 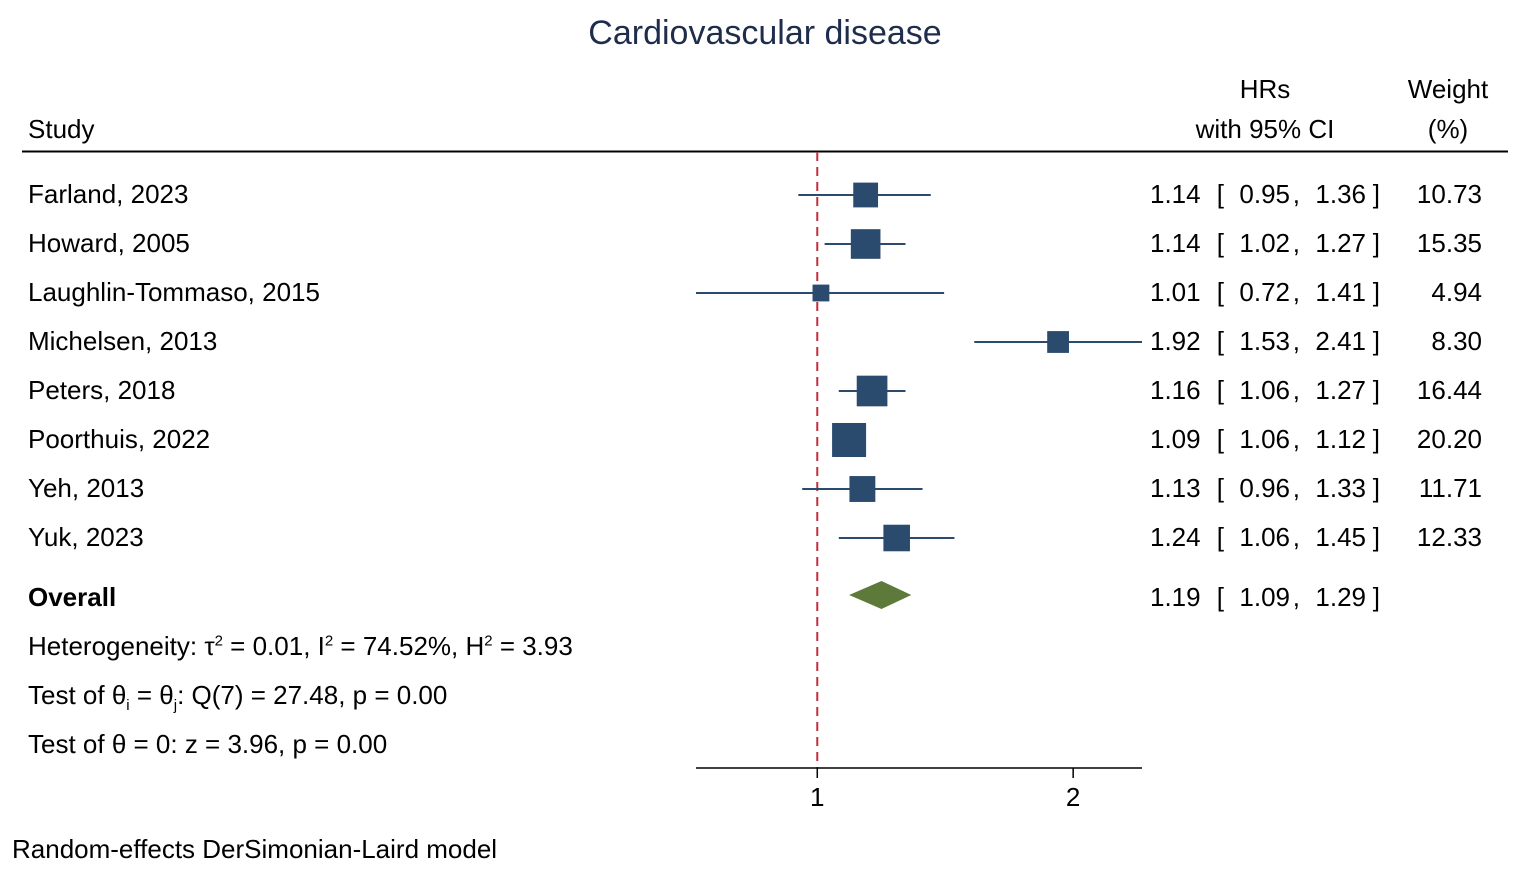 What do you see at coordinates (123, 341) in the screenshot?
I see `study-label: Michelsen, 2013` at bounding box center [123, 341].